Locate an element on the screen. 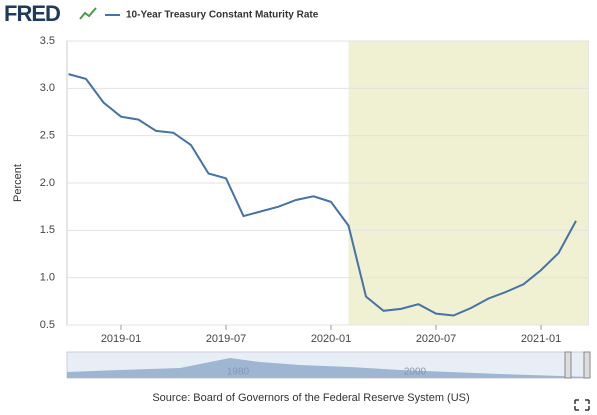 The height and width of the screenshot is (415, 597). y-tick-label: 1.0 is located at coordinates (47, 278).